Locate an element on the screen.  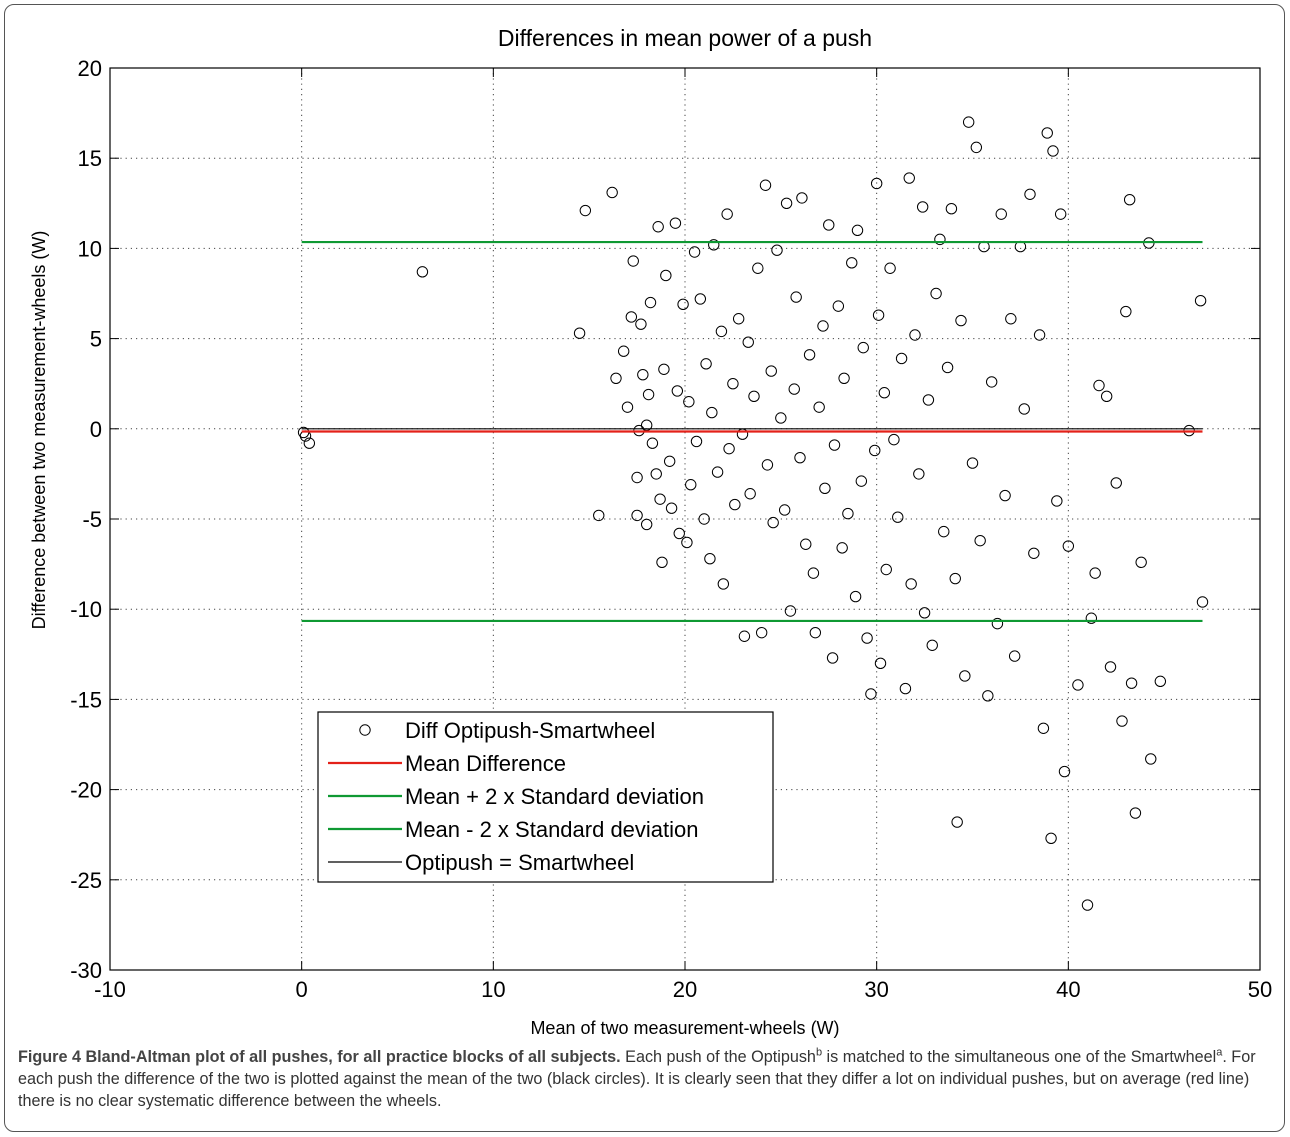
legend-label: Diff Optipush-Smartwheel is located at coordinates (530, 730).